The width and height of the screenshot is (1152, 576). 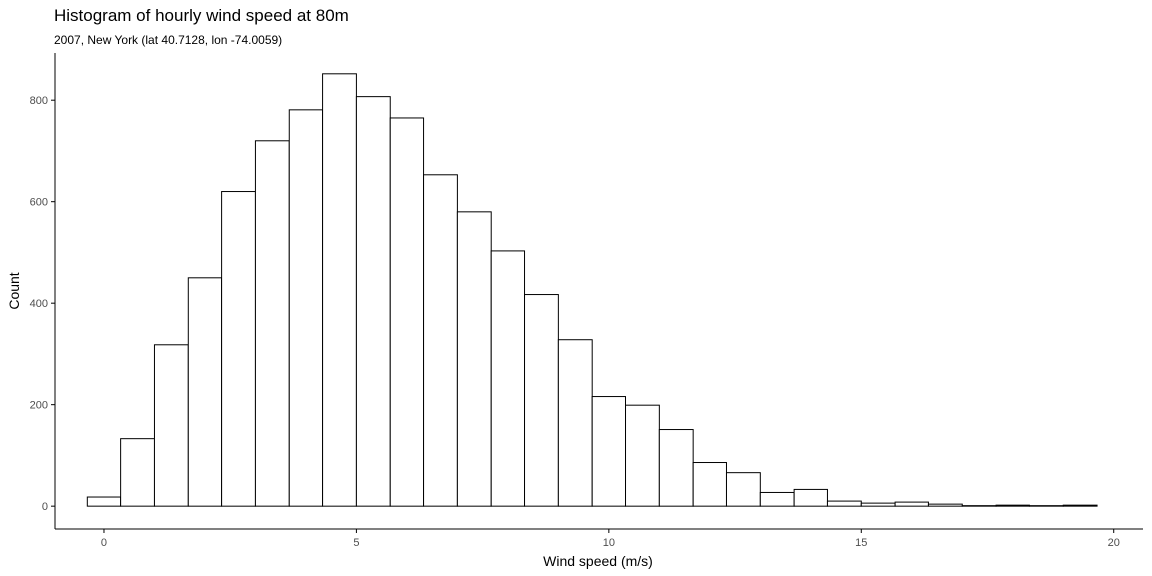 I want to click on x-tick-label: 5, so click(x=356, y=543).